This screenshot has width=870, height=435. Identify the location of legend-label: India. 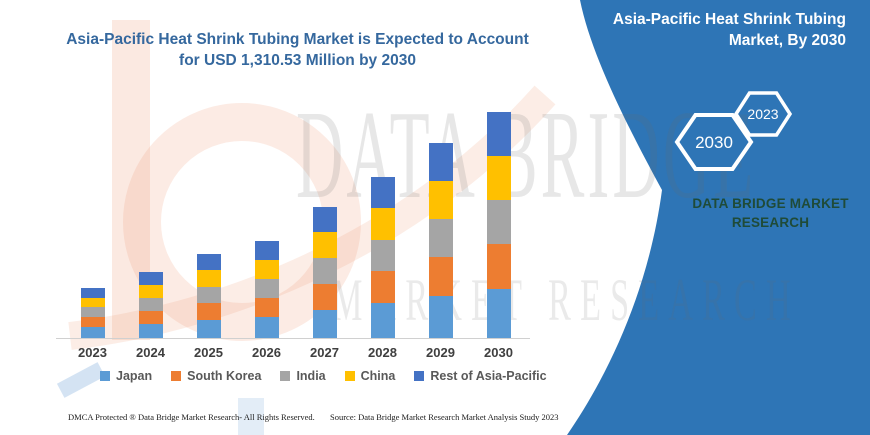
(311, 376).